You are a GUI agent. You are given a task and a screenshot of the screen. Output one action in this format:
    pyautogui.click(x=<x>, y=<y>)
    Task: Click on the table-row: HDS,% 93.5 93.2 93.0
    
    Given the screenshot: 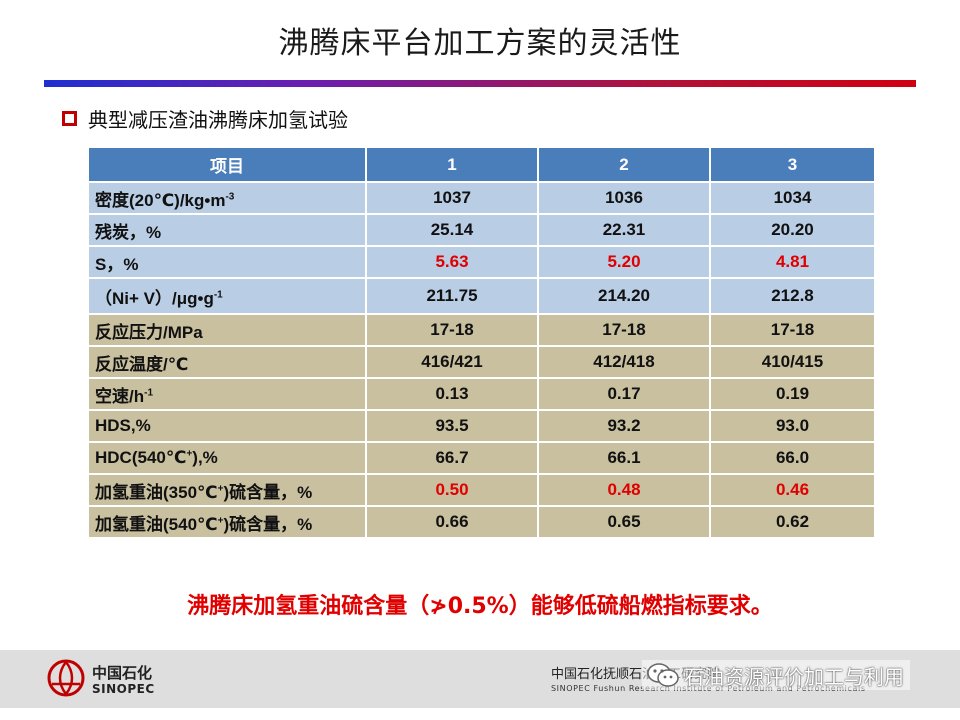 What is the action you would take?
    pyautogui.click(x=481, y=426)
    